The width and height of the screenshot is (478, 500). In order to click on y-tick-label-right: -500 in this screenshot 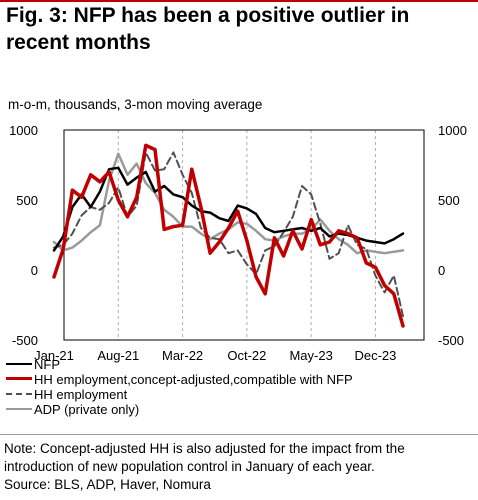, I will do `click(451, 340)`.